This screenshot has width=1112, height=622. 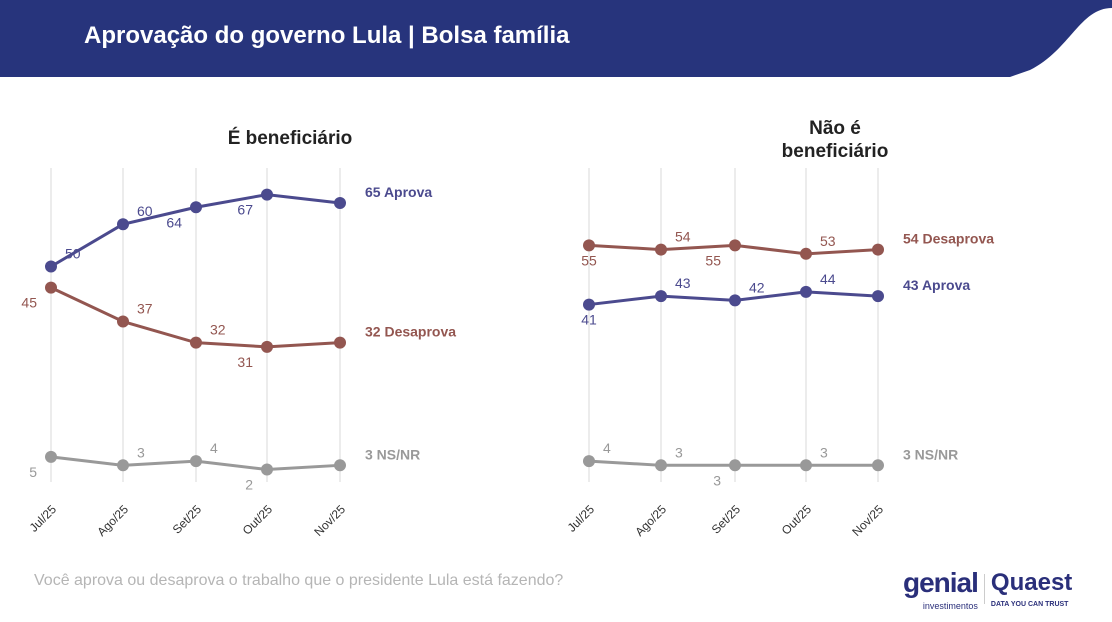 I want to click on data-label: 53, so click(x=828, y=241).